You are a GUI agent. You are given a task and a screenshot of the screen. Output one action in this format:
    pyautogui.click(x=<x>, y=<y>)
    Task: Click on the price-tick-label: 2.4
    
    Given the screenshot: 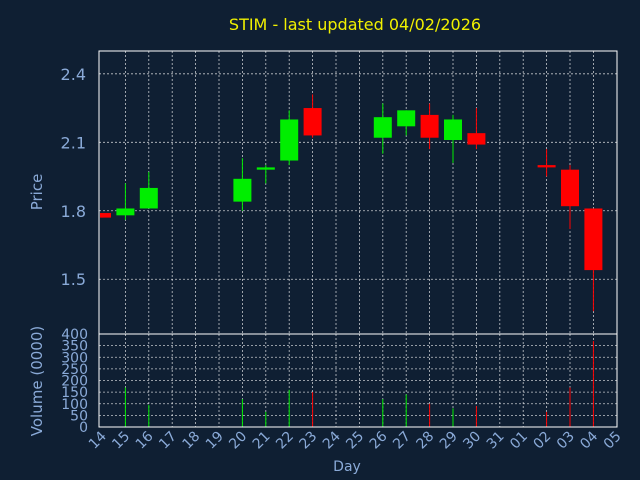 What is the action you would take?
    pyautogui.click(x=73, y=74)
    